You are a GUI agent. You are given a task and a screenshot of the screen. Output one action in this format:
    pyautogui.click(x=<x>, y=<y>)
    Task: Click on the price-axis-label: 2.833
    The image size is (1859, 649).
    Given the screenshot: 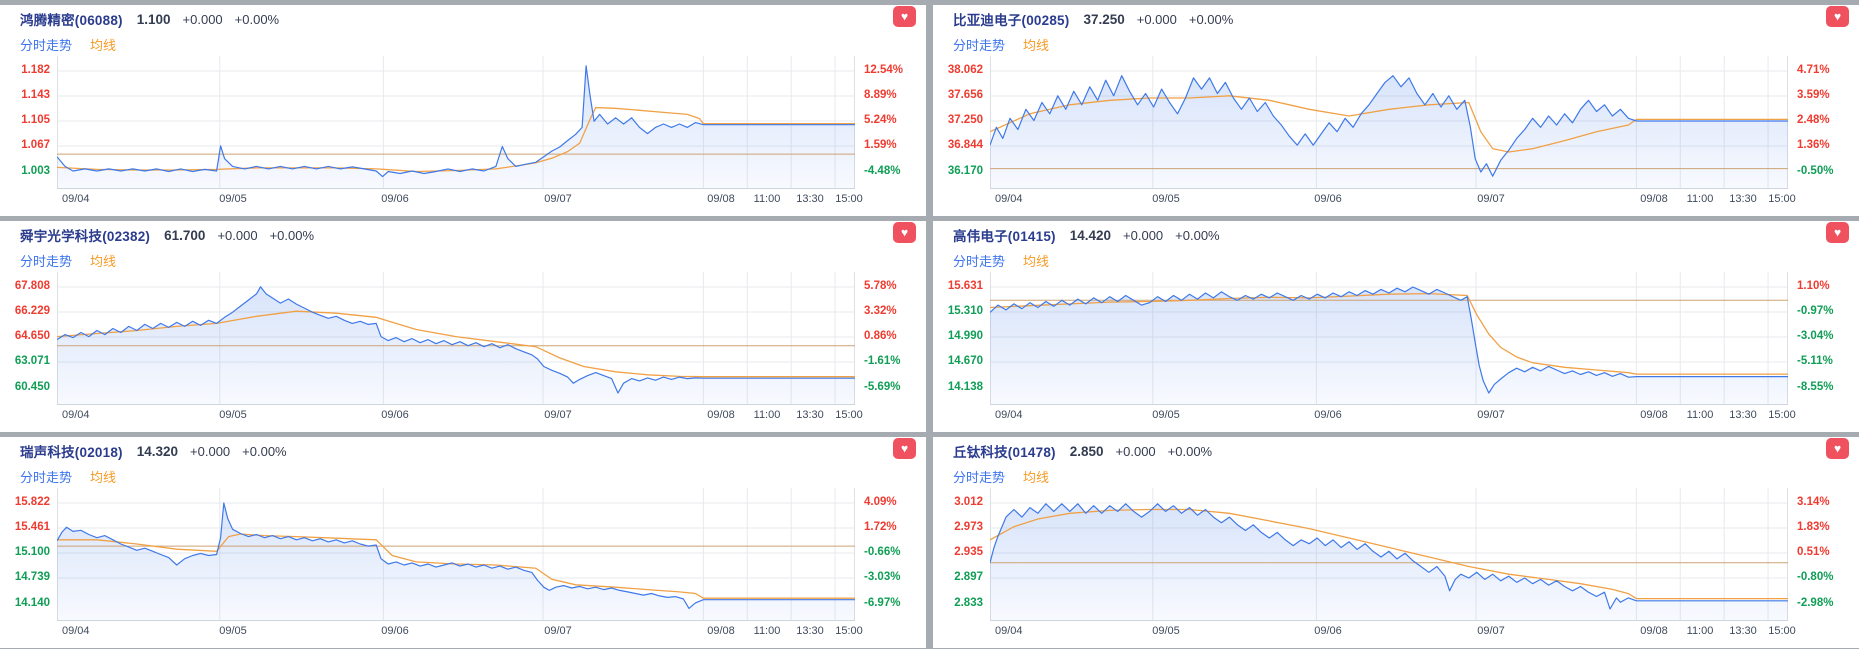 What is the action you would take?
    pyautogui.click(x=968, y=603)
    